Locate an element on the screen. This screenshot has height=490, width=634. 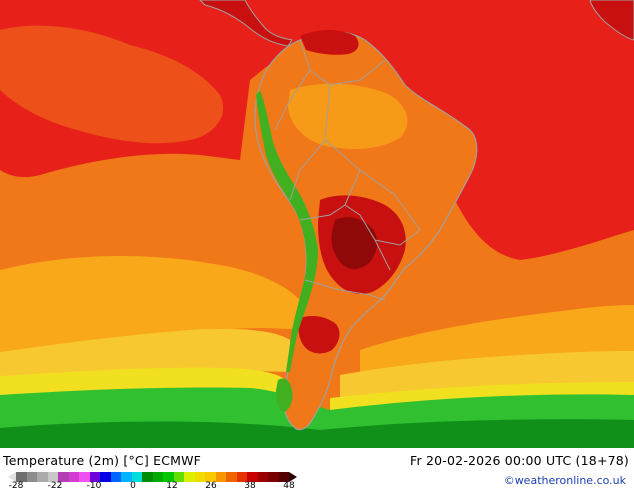
legend-right-arrow is located at coordinates (293, 477).